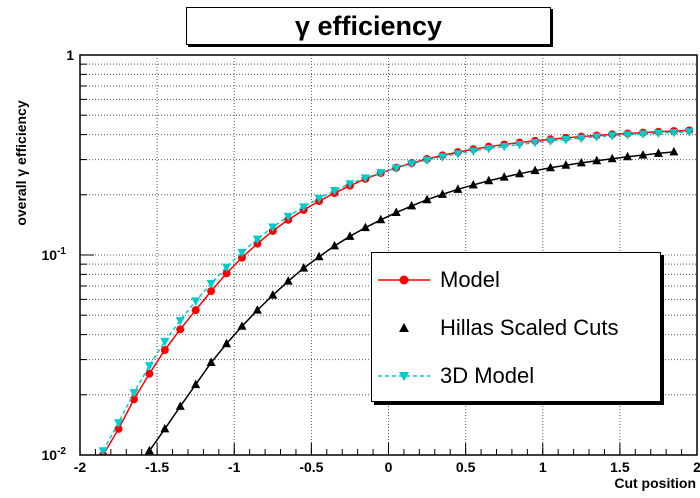 The width and height of the screenshot is (700, 498). I want to click on x-tick-label: -1.5, so click(157, 467).